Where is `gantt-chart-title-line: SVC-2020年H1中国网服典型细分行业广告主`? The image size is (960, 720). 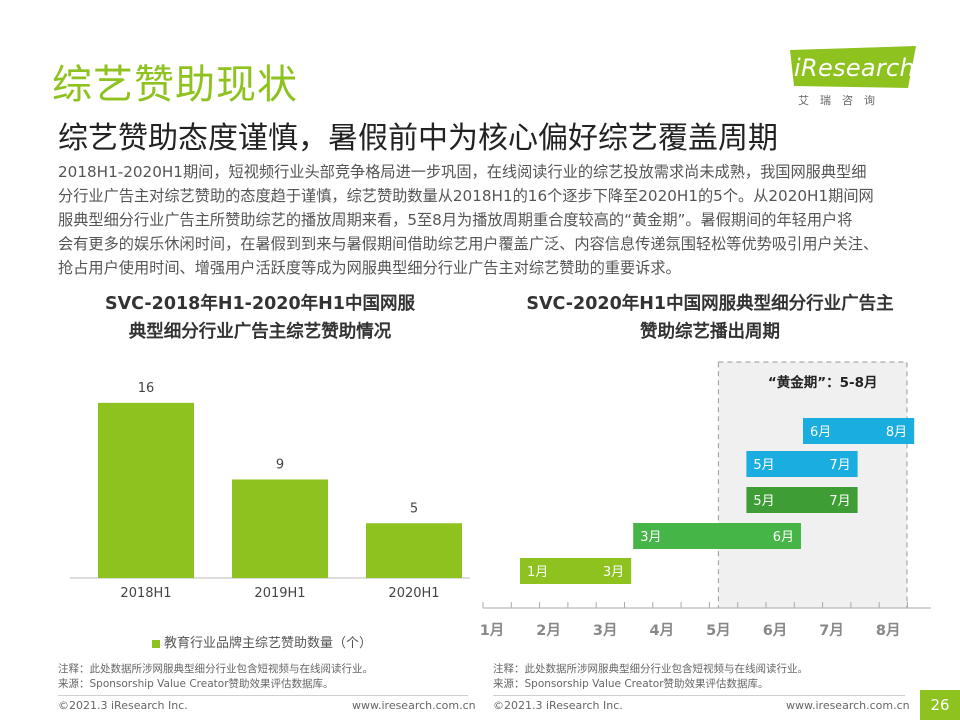 gantt-chart-title-line: SVC-2020年H1中国网服典型细分行业广告主 is located at coordinates (710, 304).